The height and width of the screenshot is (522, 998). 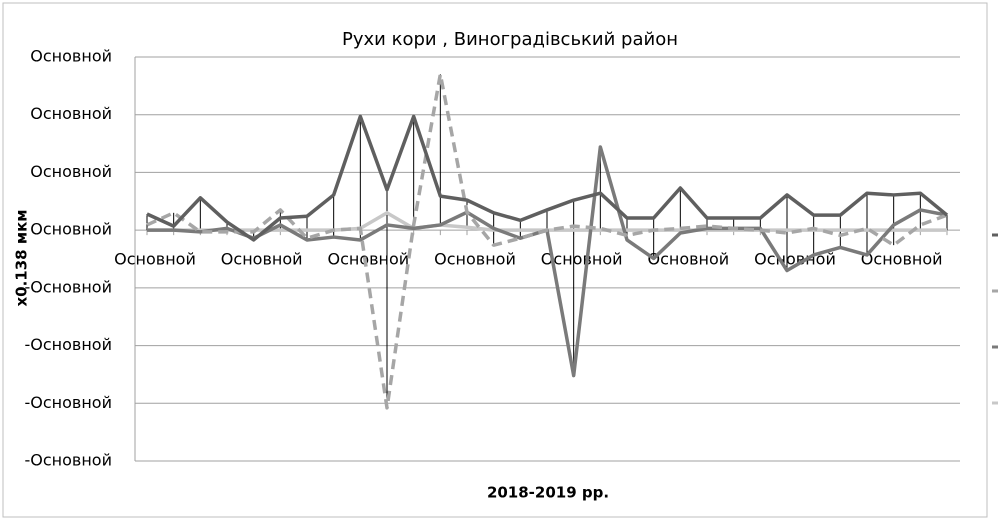 I want to click on chart-title: Рухи кори , Виноградівський район, so click(x=510, y=39).